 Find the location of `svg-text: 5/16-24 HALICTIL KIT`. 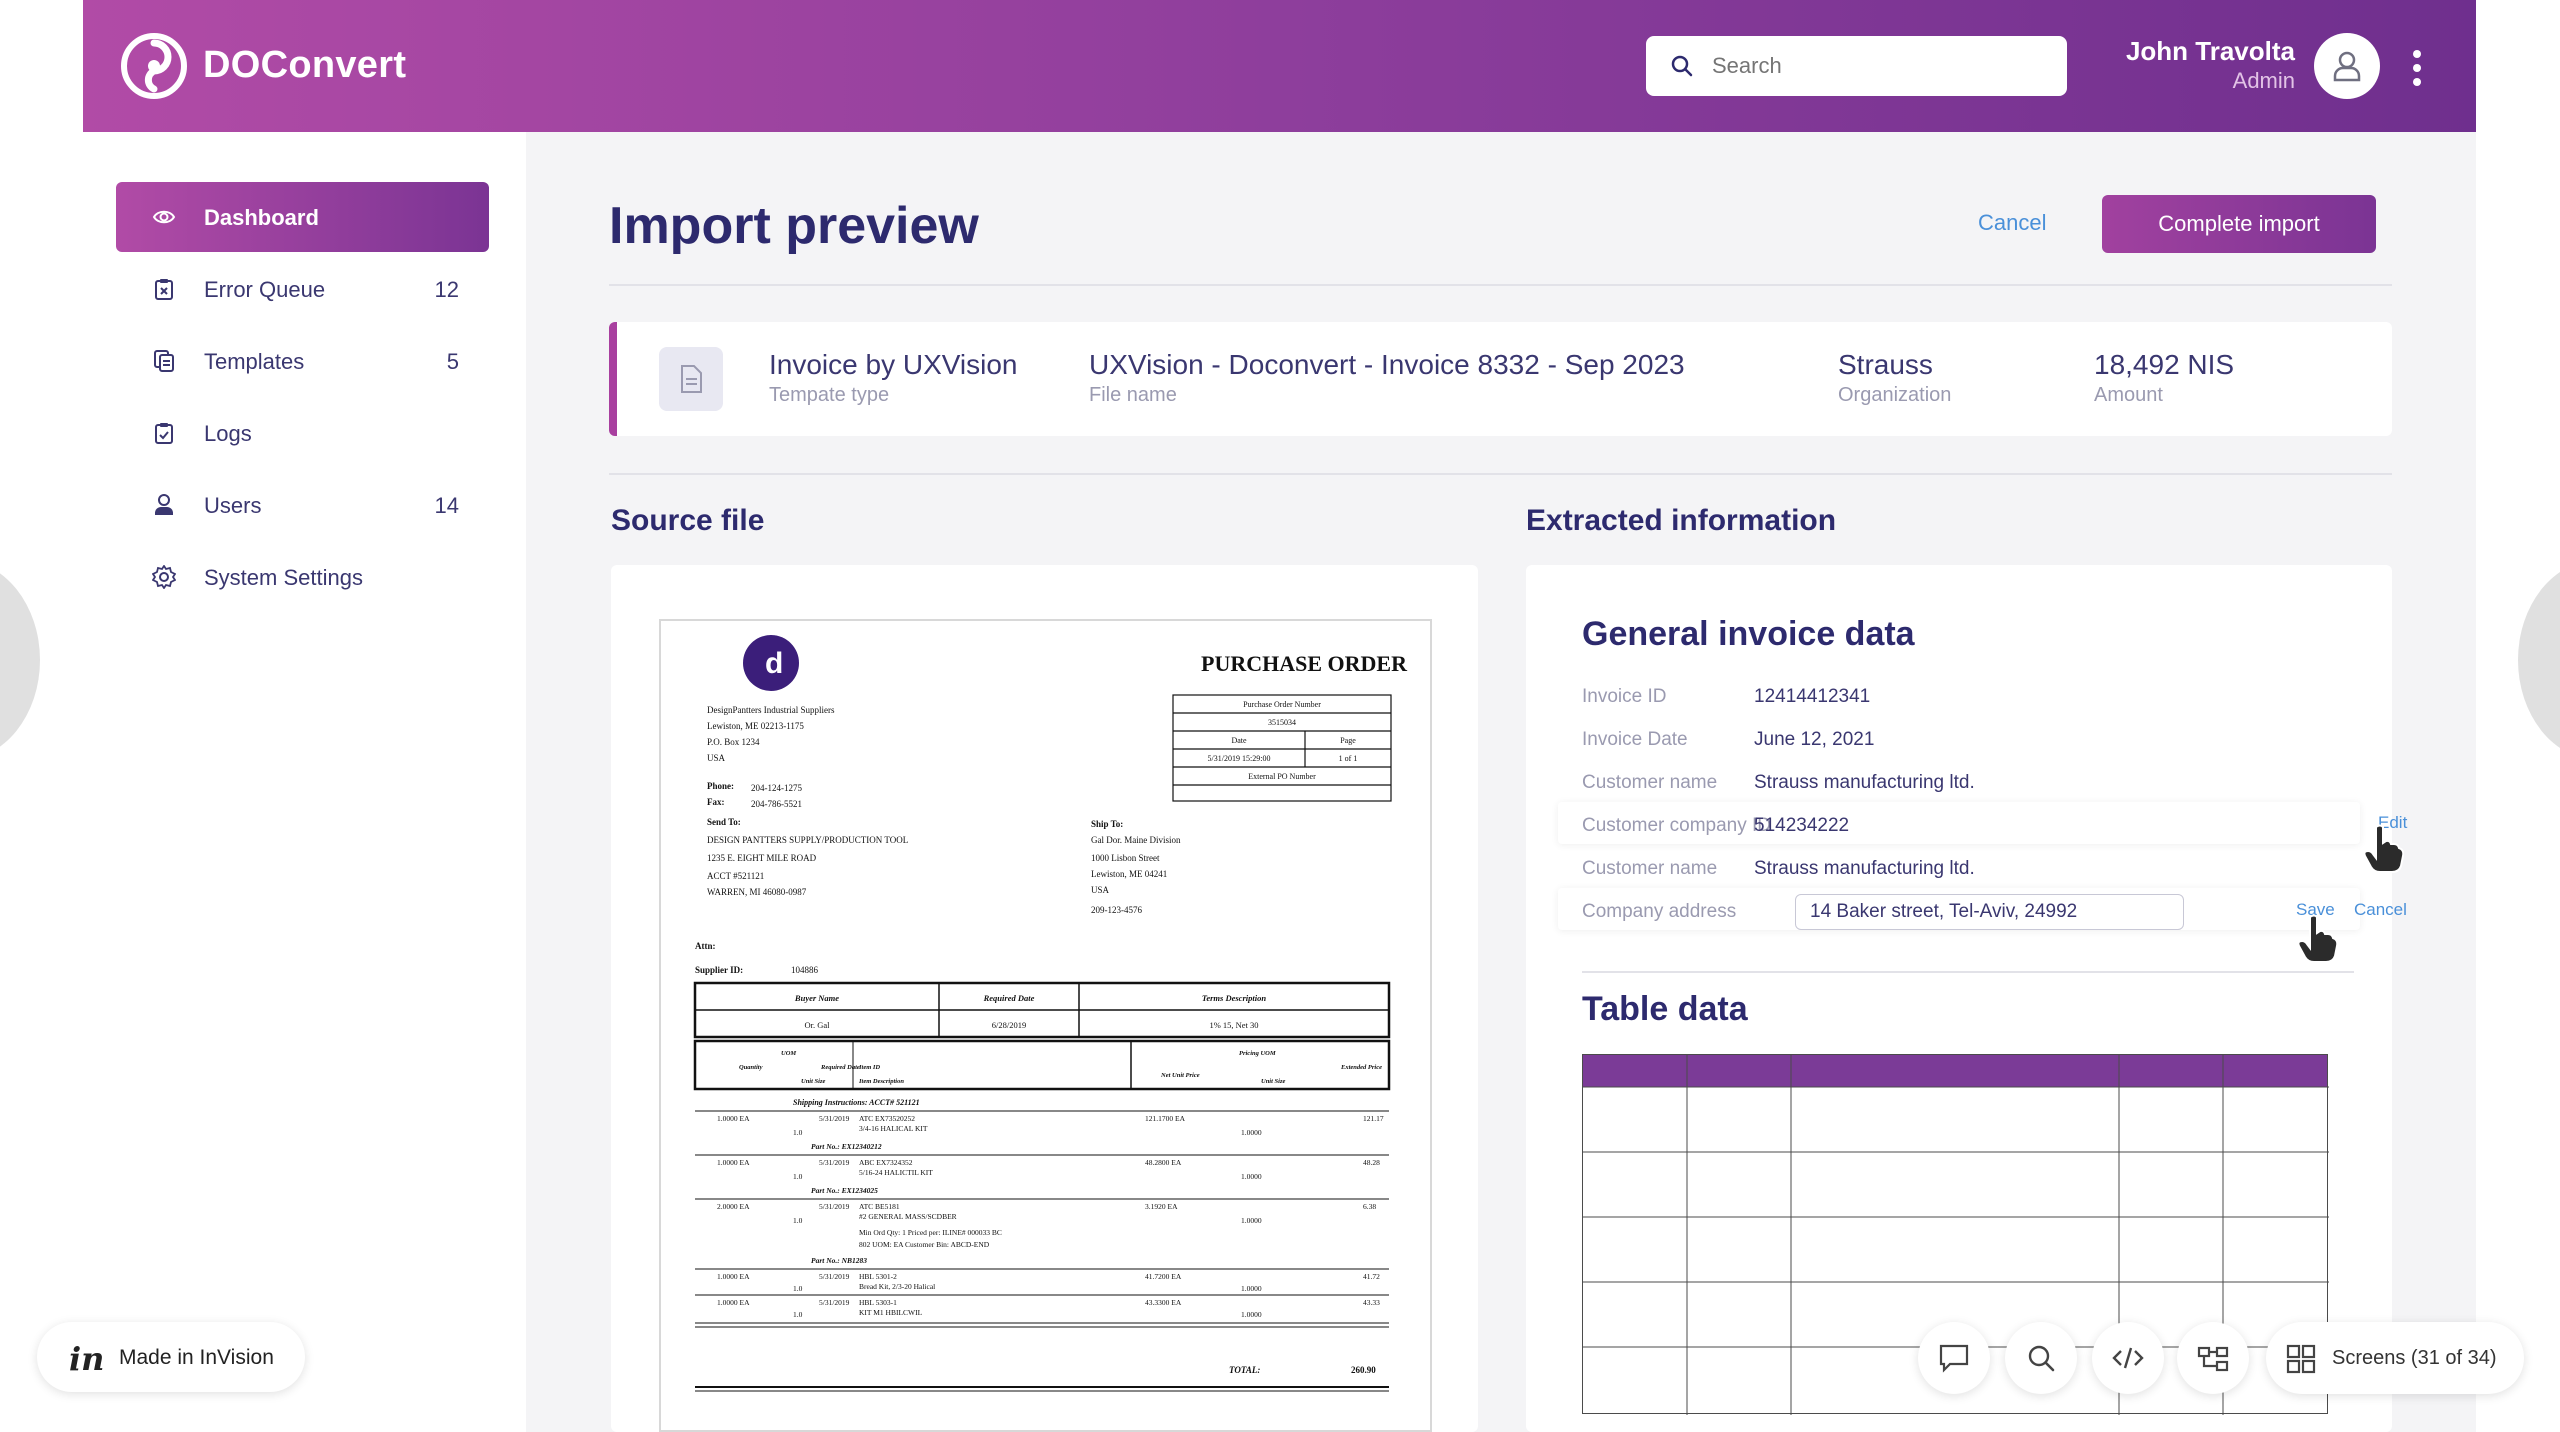

svg-text: 5/16-24 HALICTIL KIT is located at coordinates (896, 1172).